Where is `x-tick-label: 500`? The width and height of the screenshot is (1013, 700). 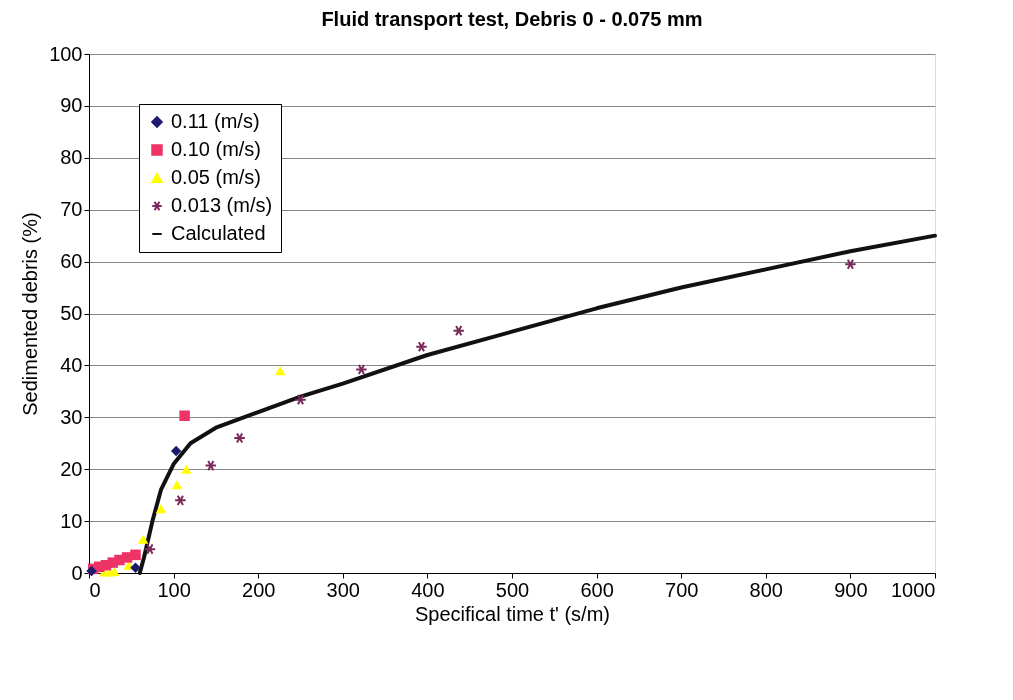
x-tick-label: 500 is located at coordinates (512, 589).